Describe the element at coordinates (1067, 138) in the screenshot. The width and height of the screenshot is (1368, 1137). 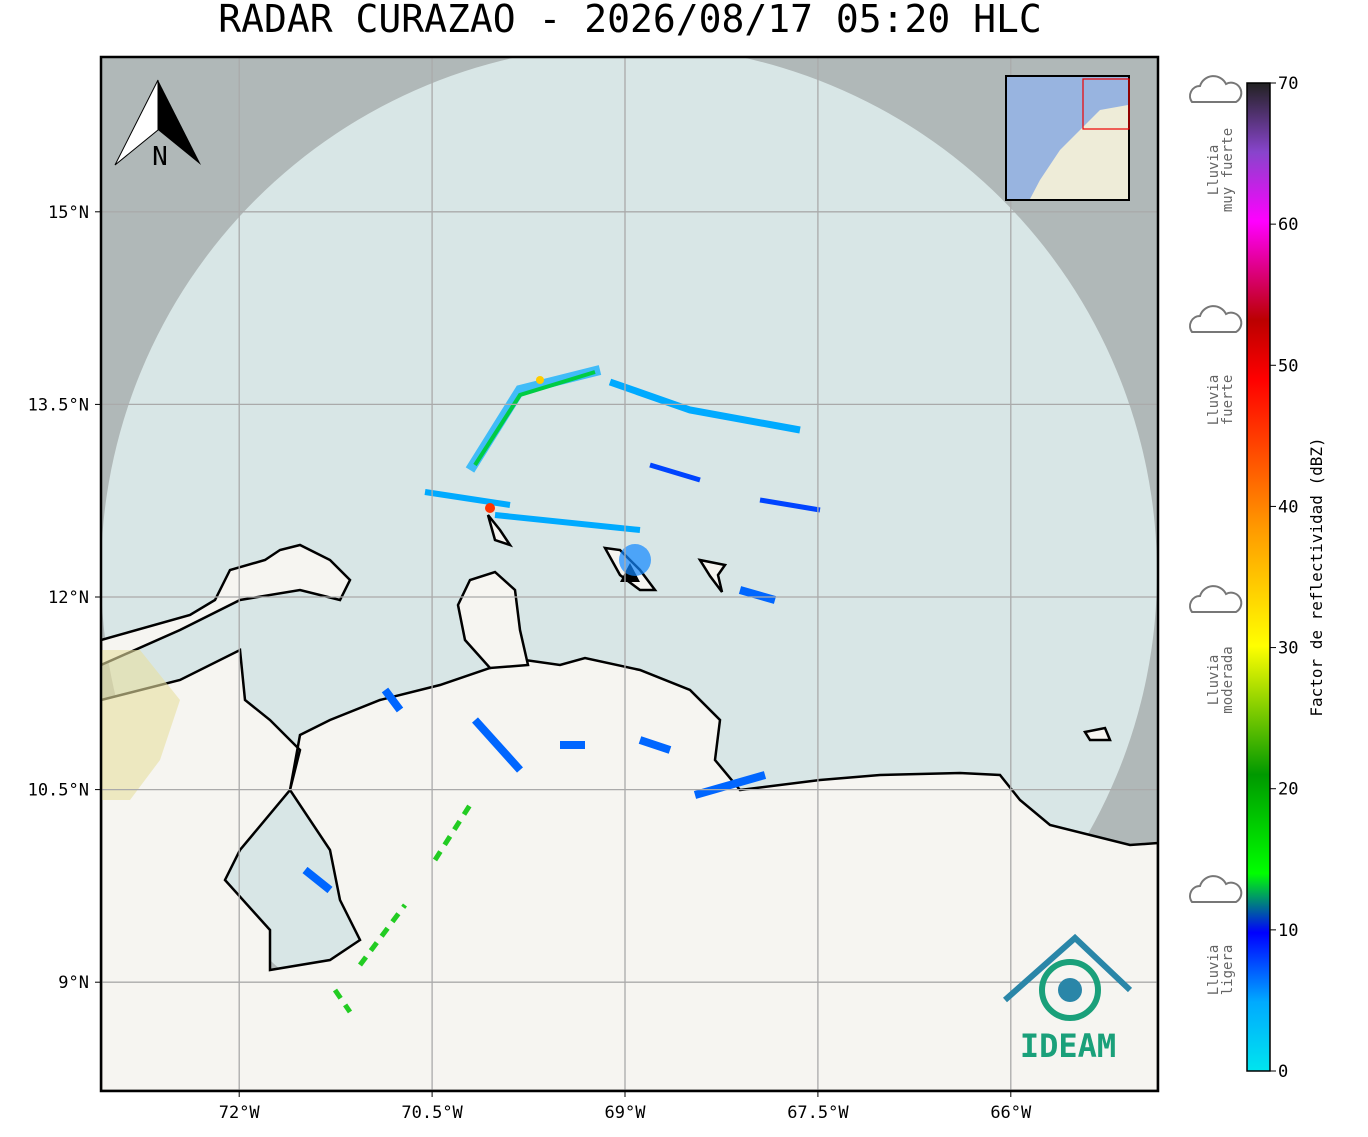
I see `inset-map` at that location.